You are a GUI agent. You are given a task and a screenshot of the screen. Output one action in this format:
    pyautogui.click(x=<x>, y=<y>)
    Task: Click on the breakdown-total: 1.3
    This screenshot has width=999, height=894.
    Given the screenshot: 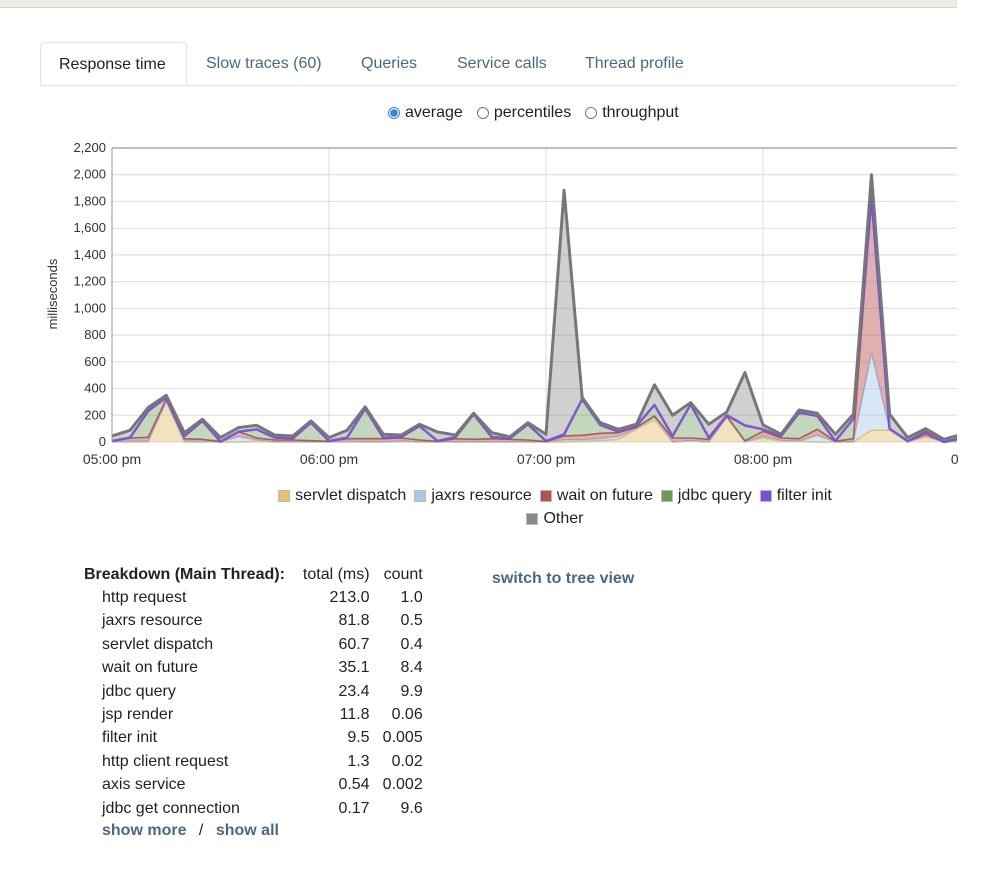 What is the action you would take?
    pyautogui.click(x=358, y=761)
    